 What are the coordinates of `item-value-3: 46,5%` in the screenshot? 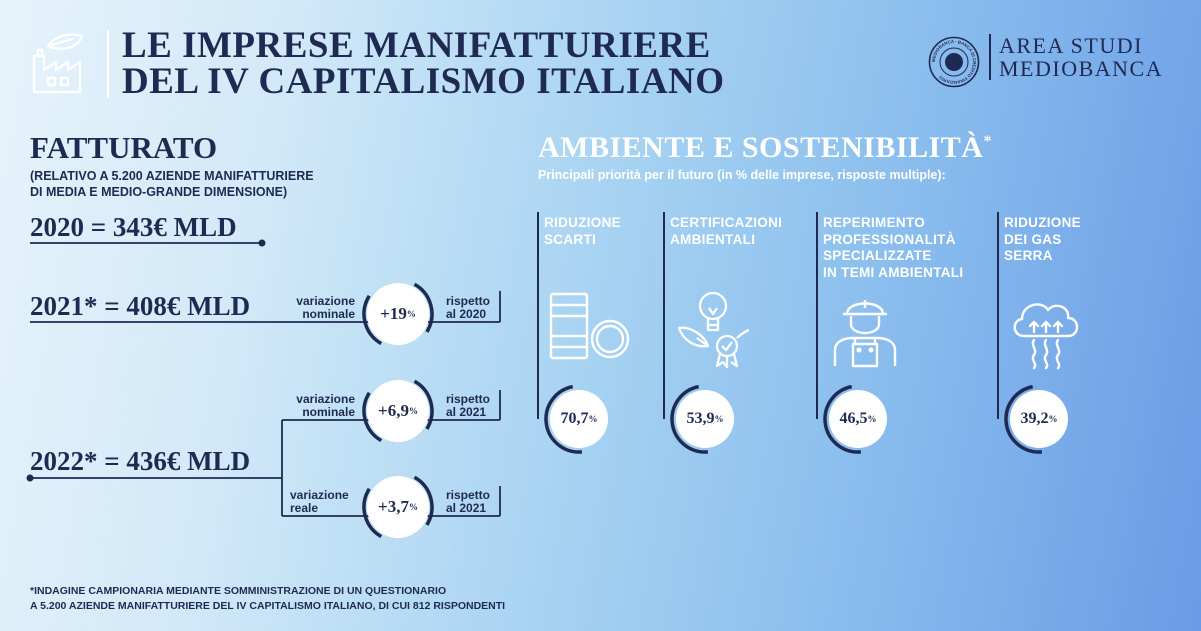 It's located at (858, 419).